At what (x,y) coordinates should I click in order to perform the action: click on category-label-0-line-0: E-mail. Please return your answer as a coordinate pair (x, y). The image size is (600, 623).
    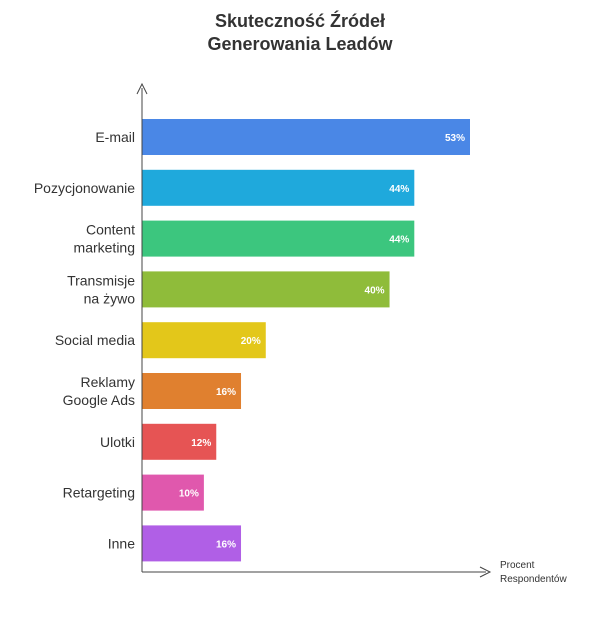
    Looking at the image, I should click on (115, 137).